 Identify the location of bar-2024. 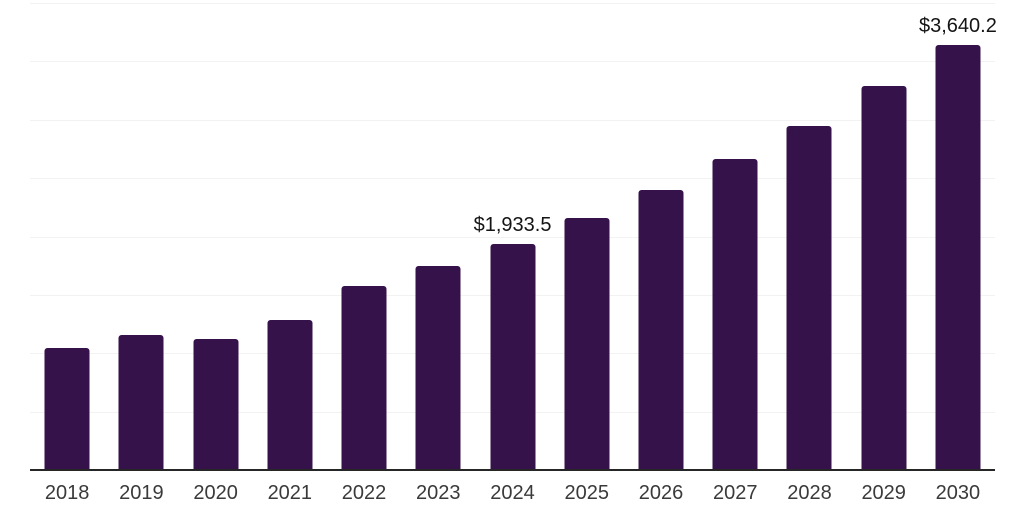
(513, 357).